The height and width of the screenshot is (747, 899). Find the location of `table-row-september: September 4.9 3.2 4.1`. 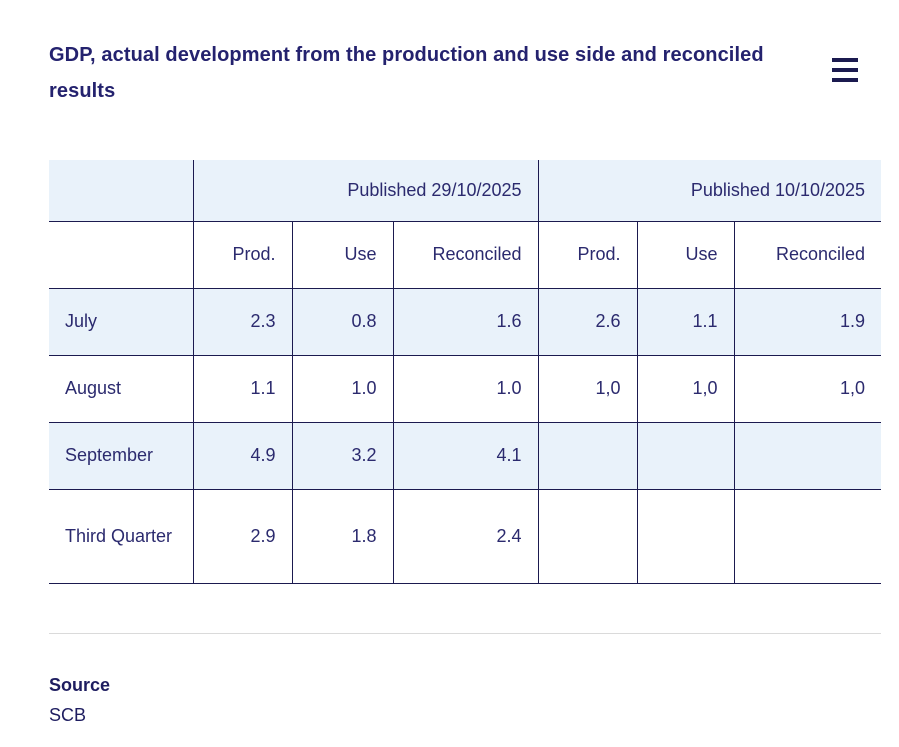

table-row-september: September 4.9 3.2 4.1 is located at coordinates (465, 456).